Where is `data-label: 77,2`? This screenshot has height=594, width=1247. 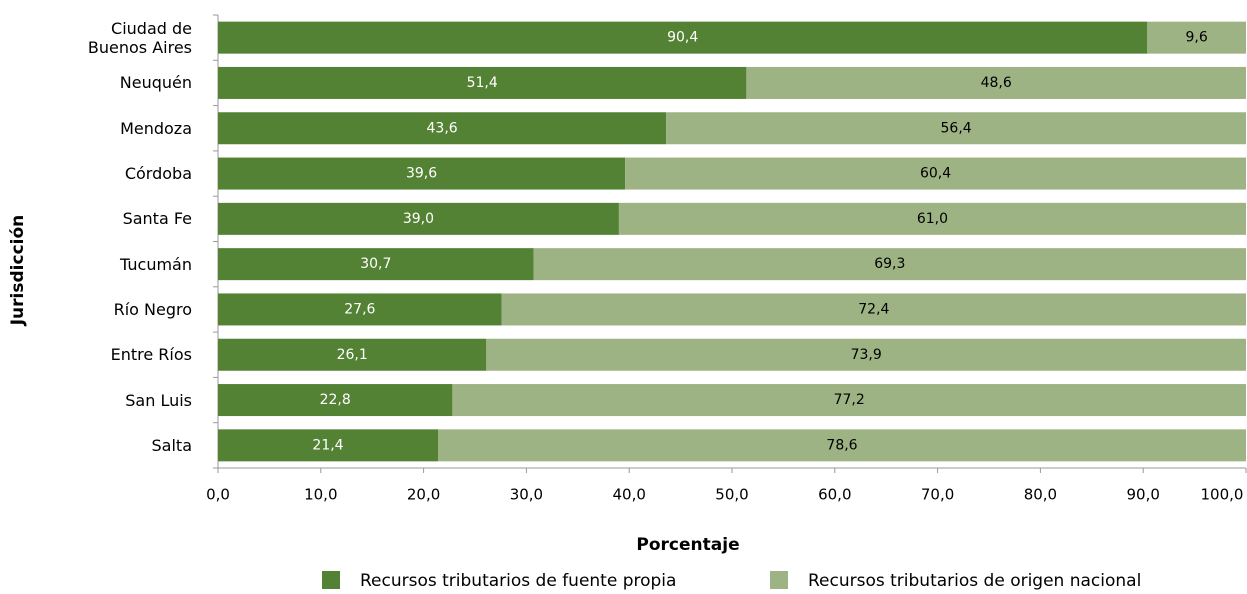 data-label: 77,2 is located at coordinates (849, 400).